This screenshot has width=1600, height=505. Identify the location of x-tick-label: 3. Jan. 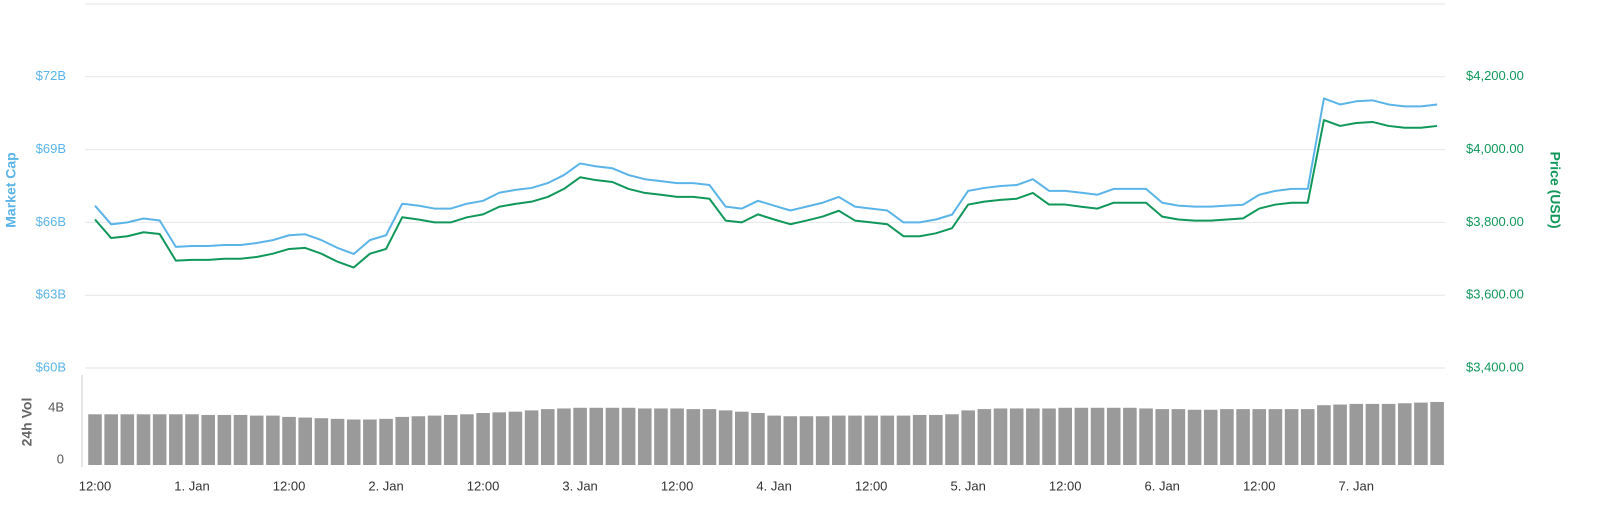
(579, 485).